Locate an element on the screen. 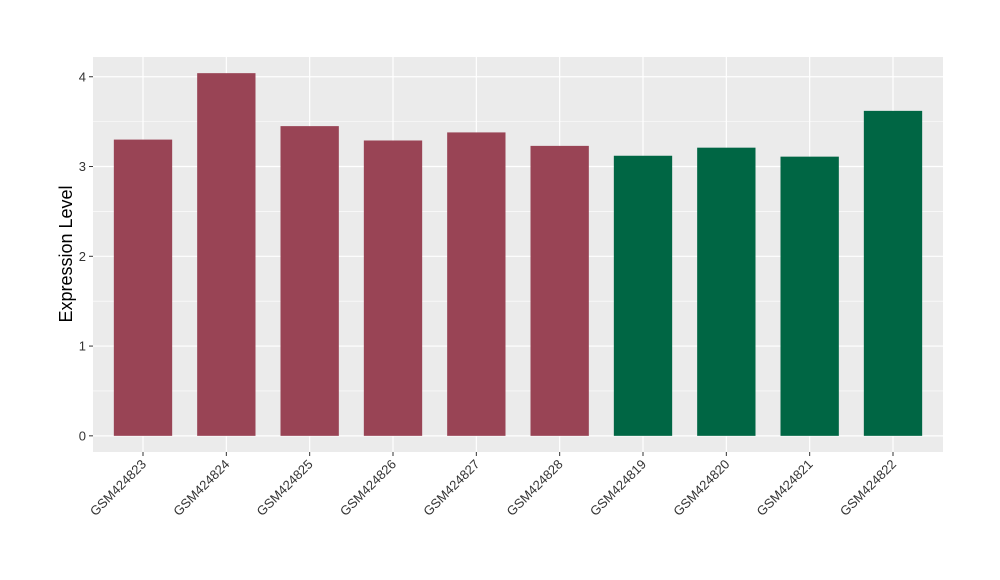 The image size is (1000, 580). y-tick-label: 4 is located at coordinates (82, 76).